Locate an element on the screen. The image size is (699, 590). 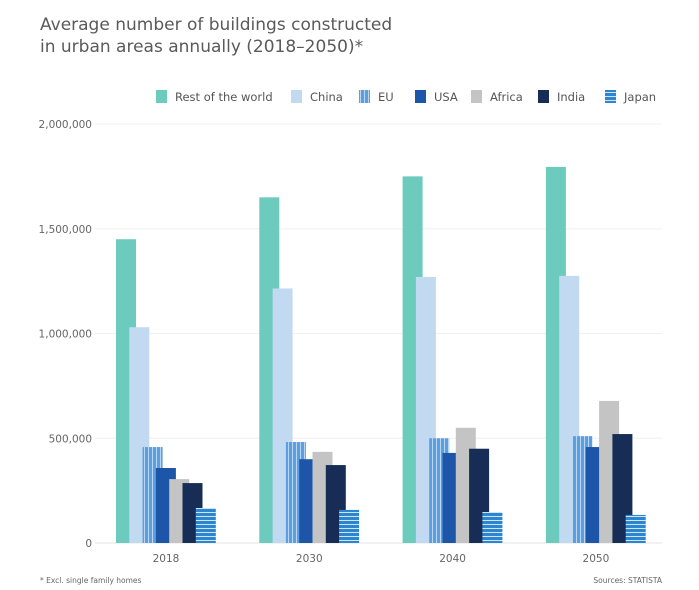
legend-label: Japan is located at coordinates (639, 97).